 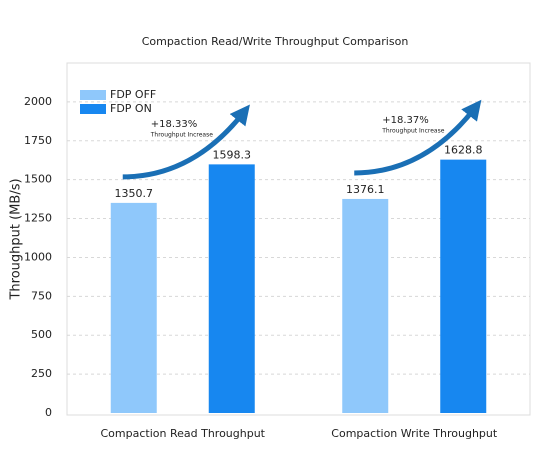 What do you see at coordinates (41, 295) in the screenshot?
I see `y-tick-label: 750` at bounding box center [41, 295].